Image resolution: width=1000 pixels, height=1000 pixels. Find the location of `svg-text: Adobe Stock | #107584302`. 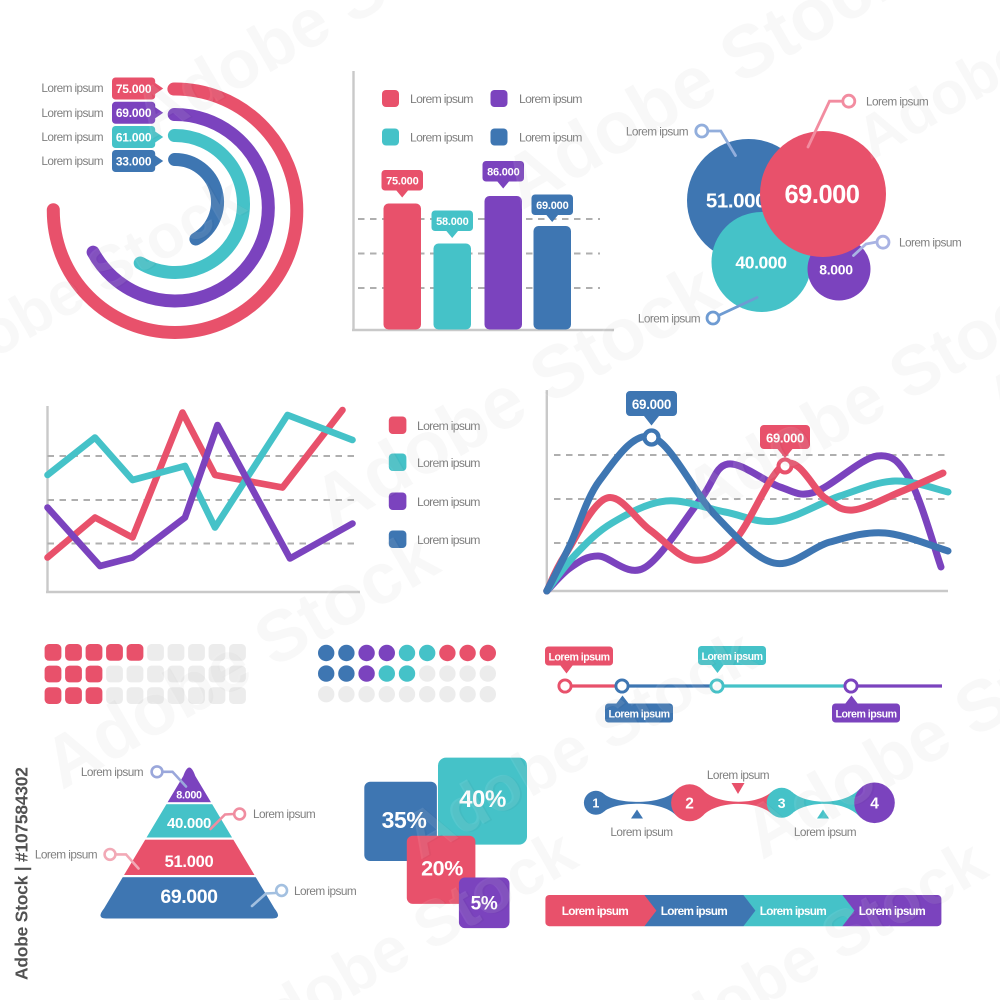

svg-text: Adobe Stock | #107584302 is located at coordinates (22, 873).